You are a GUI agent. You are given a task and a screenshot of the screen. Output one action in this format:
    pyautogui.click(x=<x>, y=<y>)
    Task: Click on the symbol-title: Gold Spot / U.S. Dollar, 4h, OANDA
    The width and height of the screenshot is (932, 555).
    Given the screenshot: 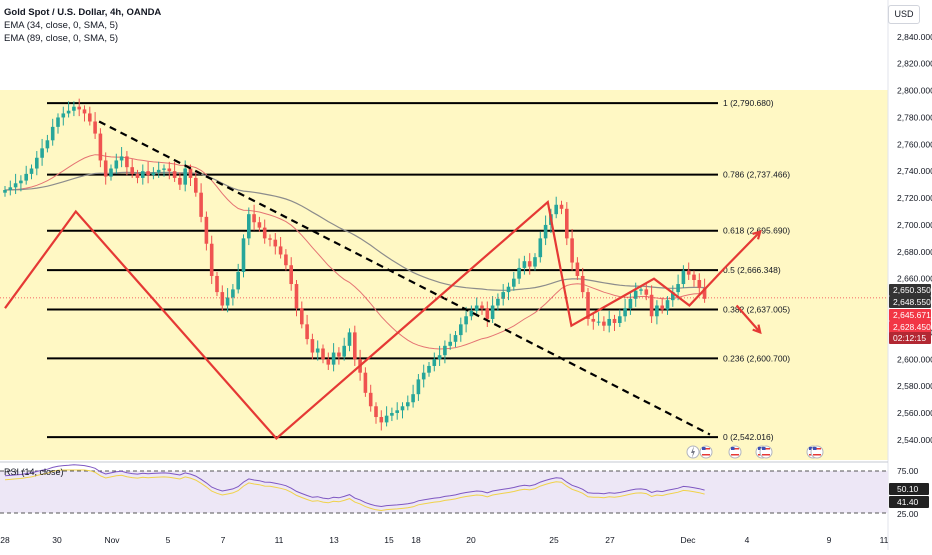 What is the action you would take?
    pyautogui.click(x=83, y=12)
    